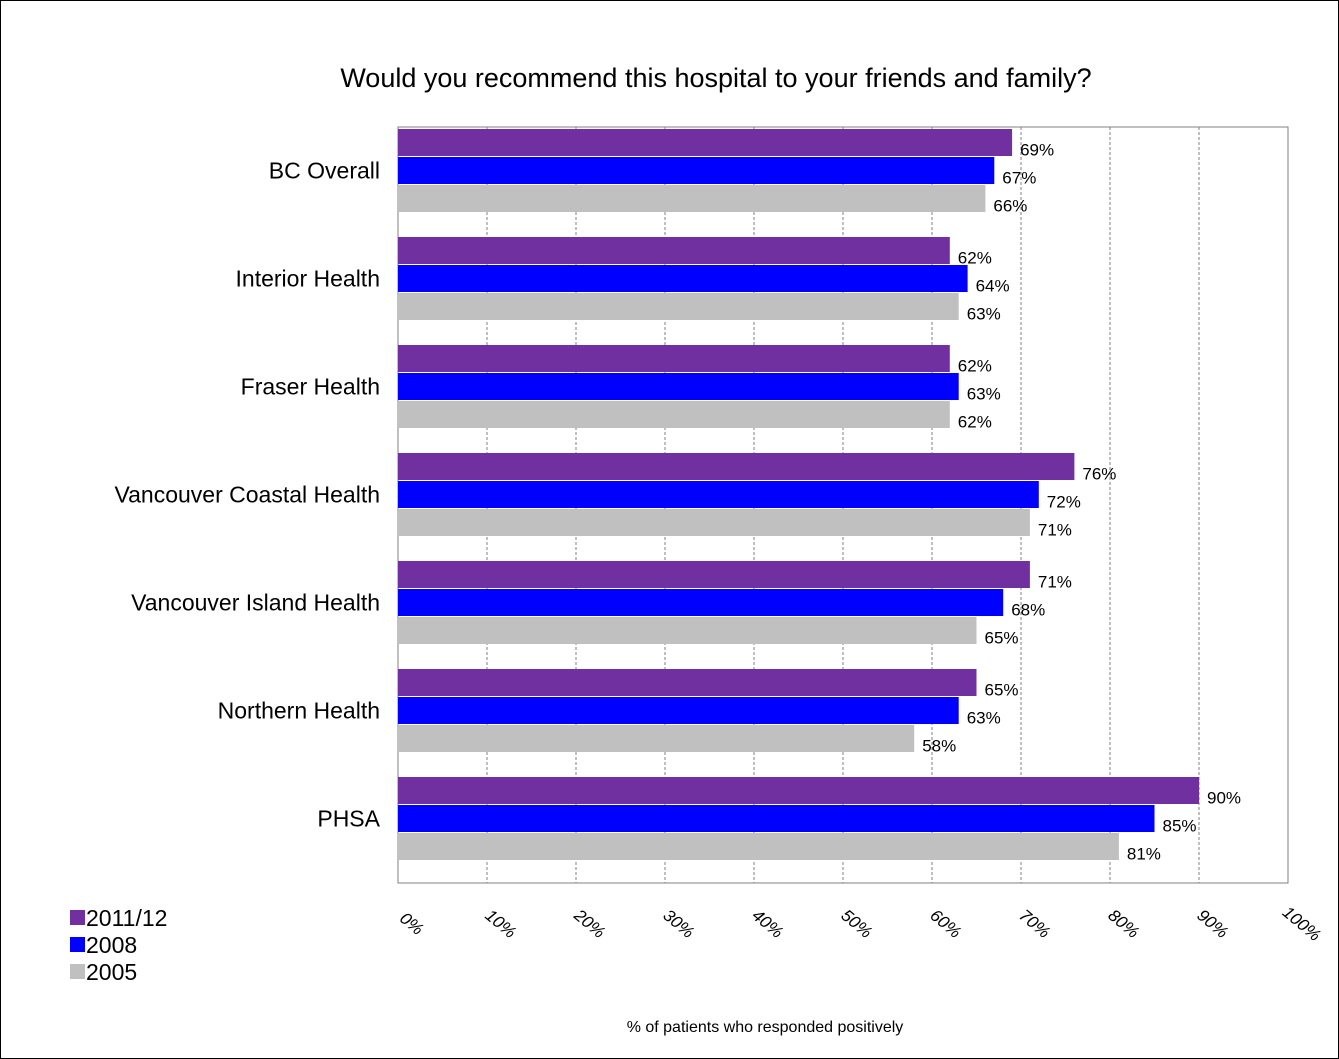  I want to click on data-label: 85%, so click(1180, 826).